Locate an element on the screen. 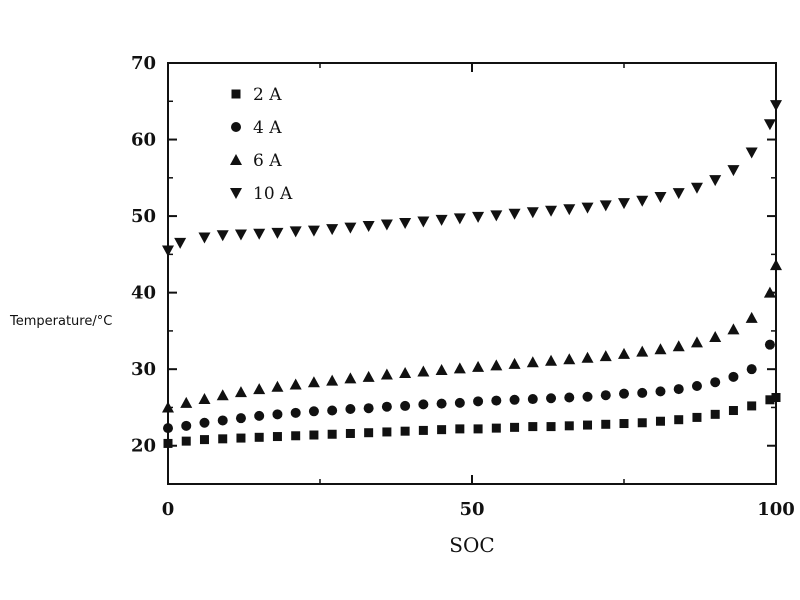  legend: 2 A 4 A 6 A 10 A is located at coordinates (261, 144).